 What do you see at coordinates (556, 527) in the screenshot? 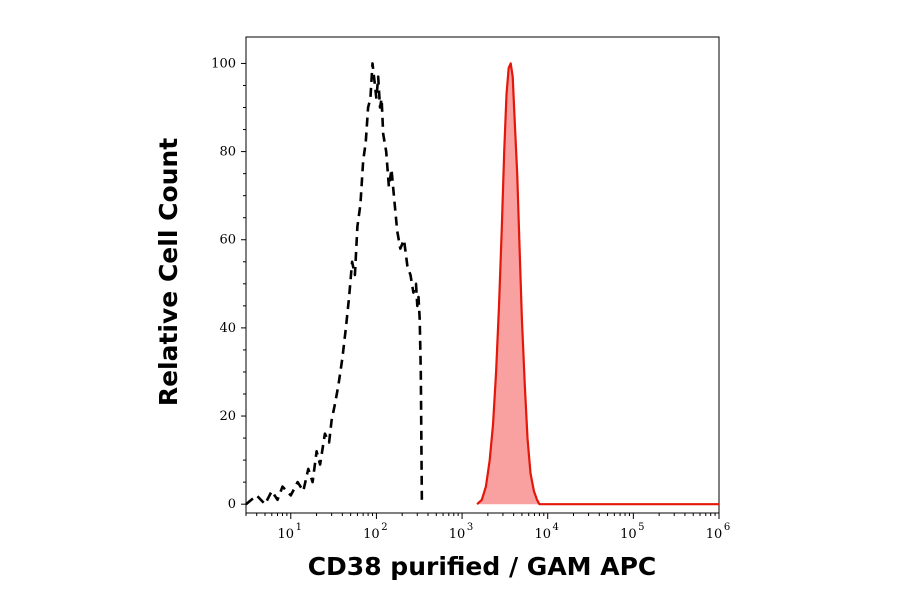
I see `x-tick-exponent: 4` at bounding box center [556, 527].